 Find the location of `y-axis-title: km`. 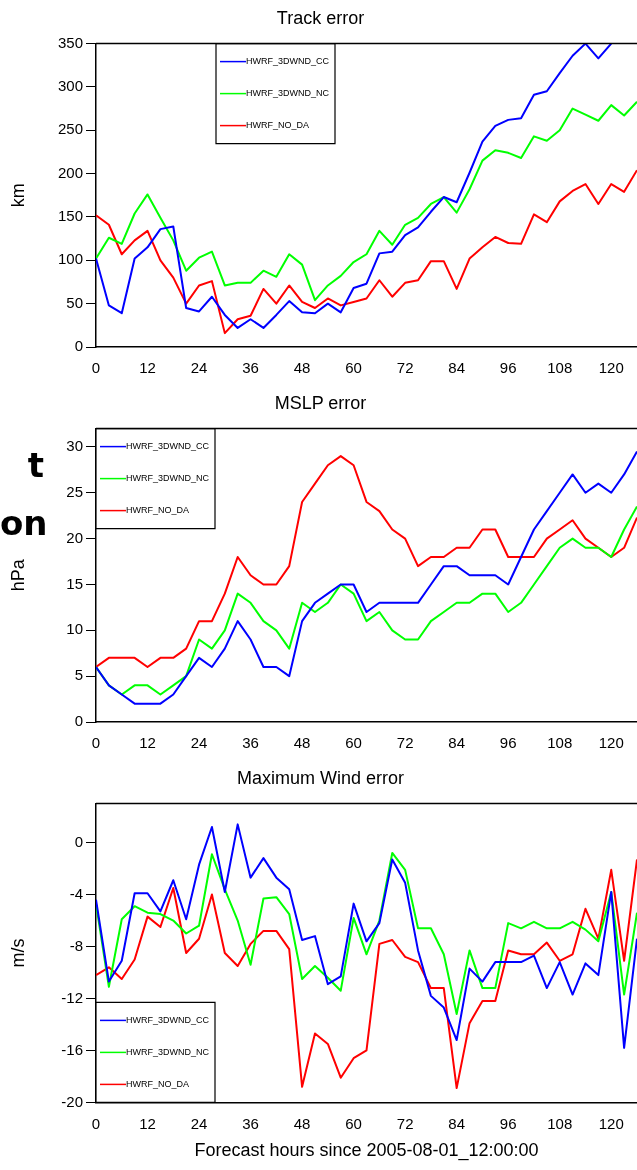

y-axis-title: km is located at coordinates (17, 195).